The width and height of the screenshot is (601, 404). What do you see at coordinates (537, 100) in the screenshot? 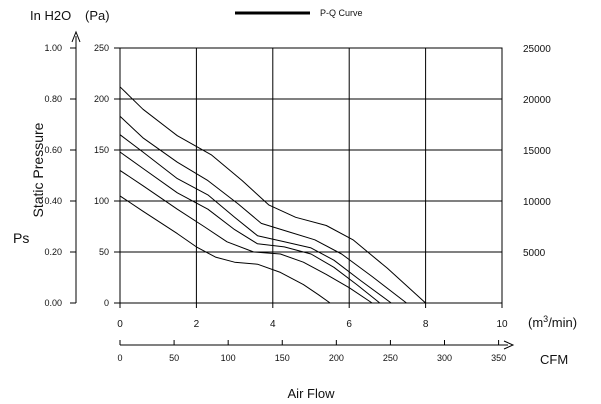
I see `right-tick-label: 20000` at bounding box center [537, 100].